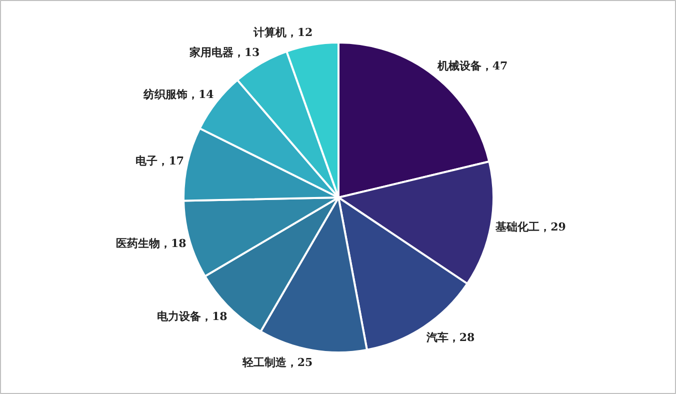 This screenshot has width=676, height=394. Describe the element at coordinates (246, 53) in the screenshot. I see `data-label: ，13` at that location.